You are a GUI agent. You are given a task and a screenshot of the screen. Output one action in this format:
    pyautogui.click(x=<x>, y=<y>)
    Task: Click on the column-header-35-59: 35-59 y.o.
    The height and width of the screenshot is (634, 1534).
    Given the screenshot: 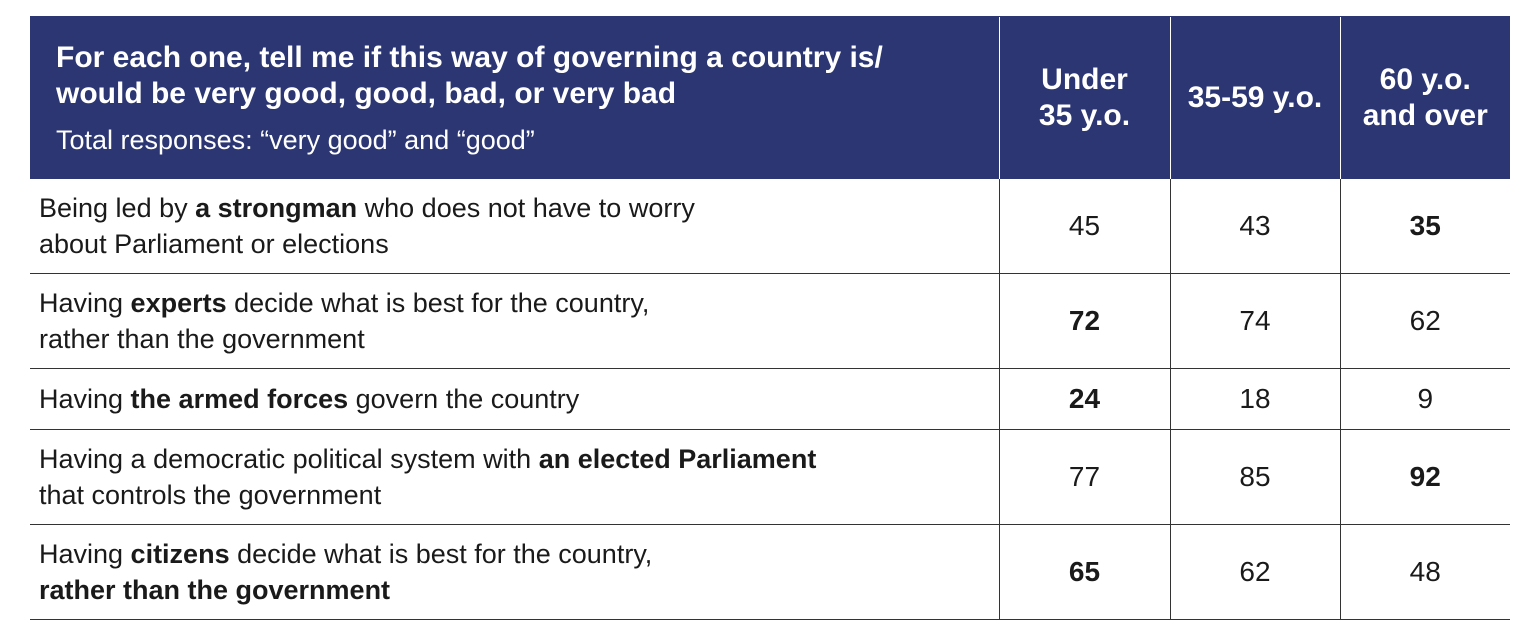 What is the action you would take?
    pyautogui.click(x=1254, y=97)
    